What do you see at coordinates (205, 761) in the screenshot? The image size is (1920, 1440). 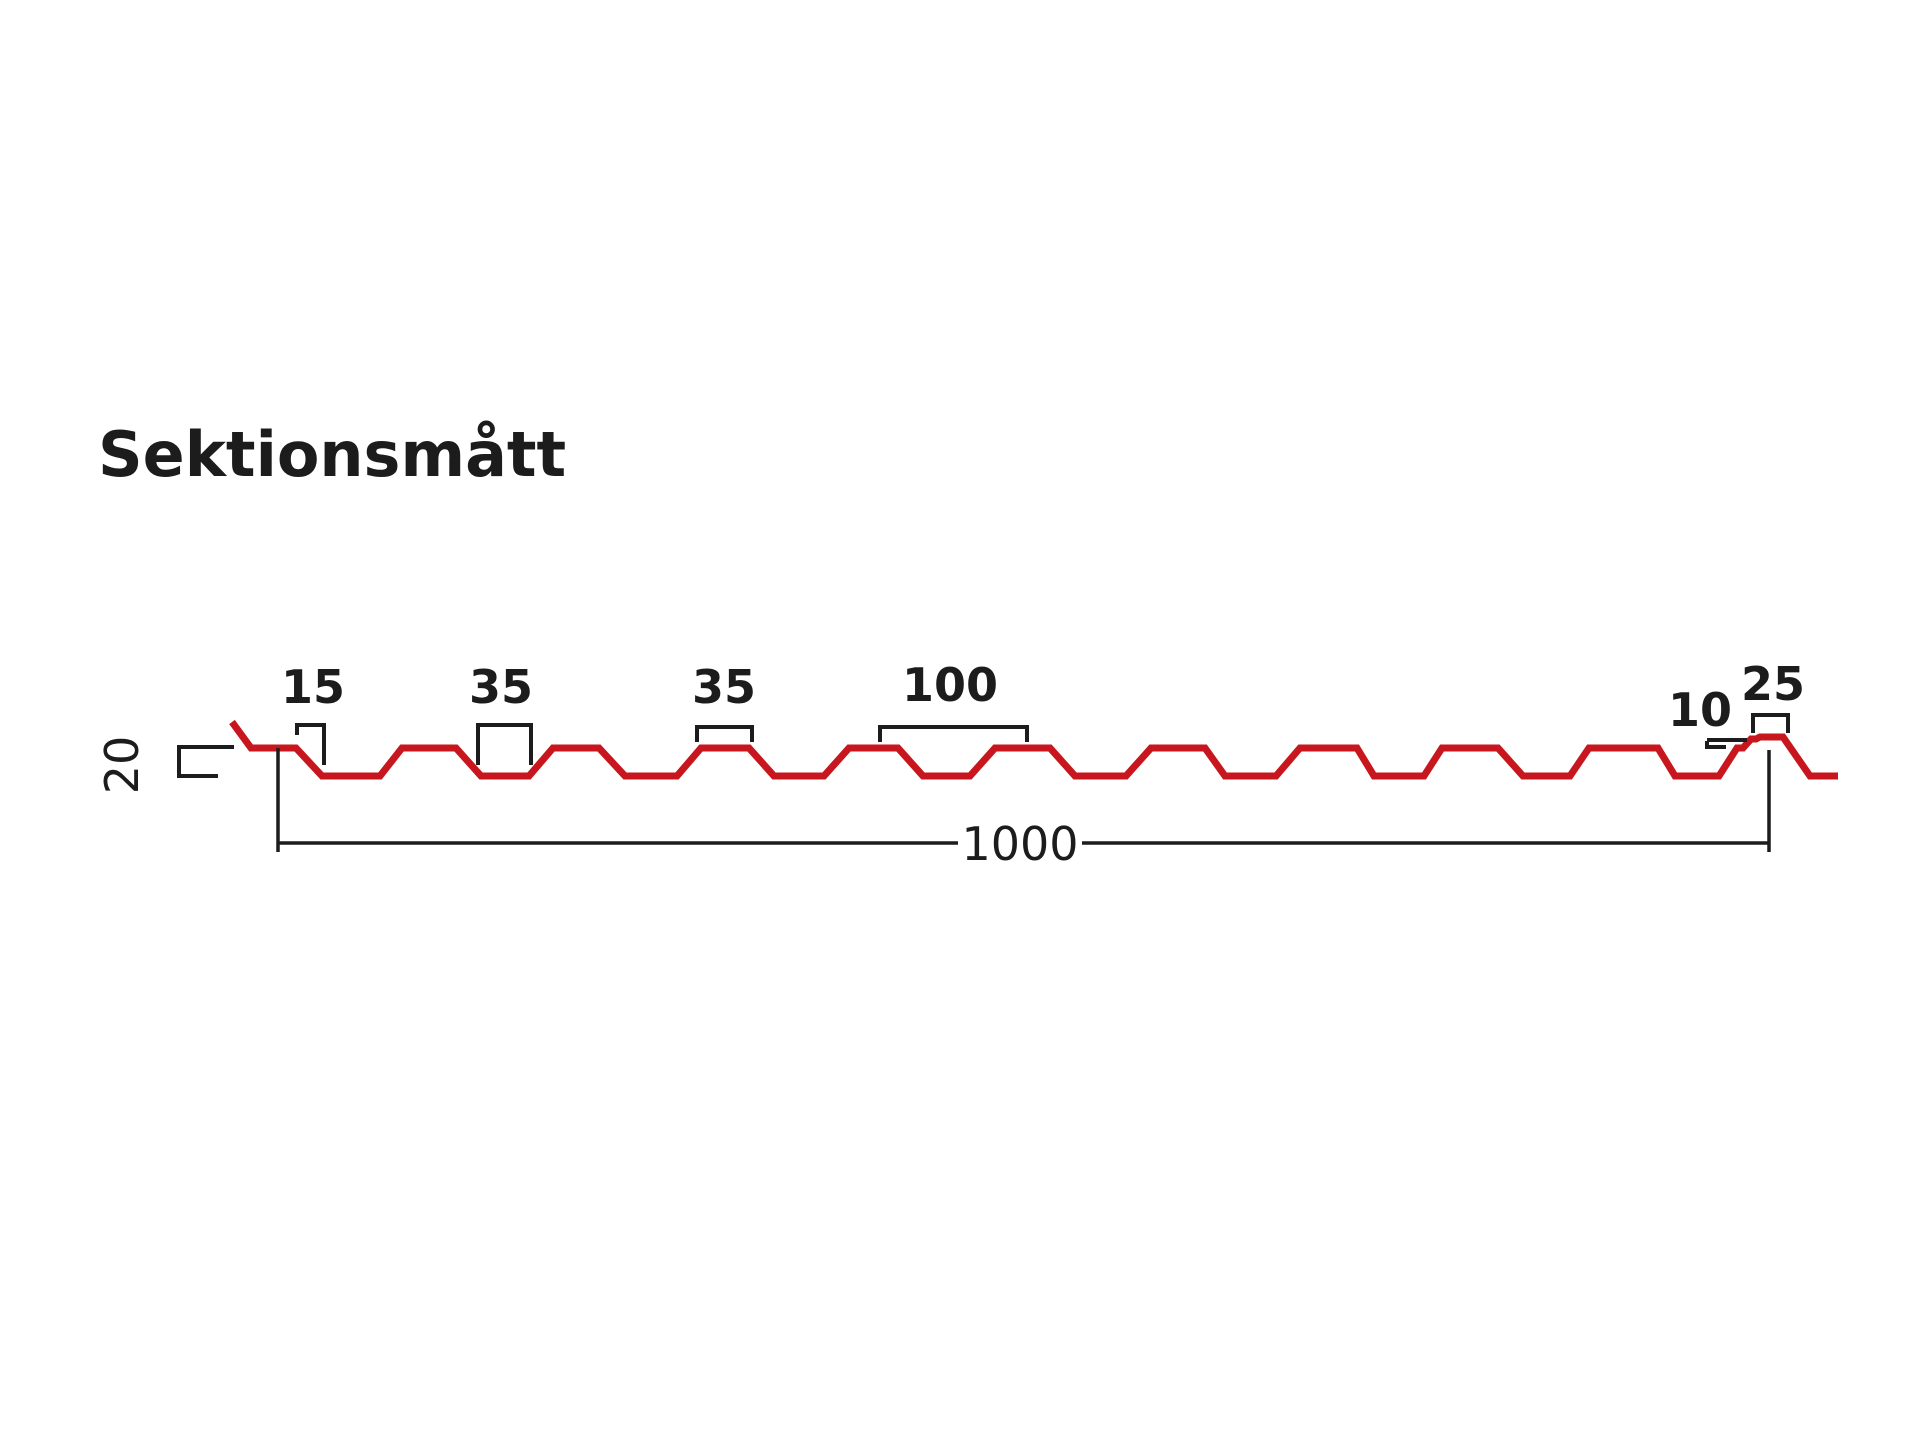 I see `height-bracket` at bounding box center [205, 761].